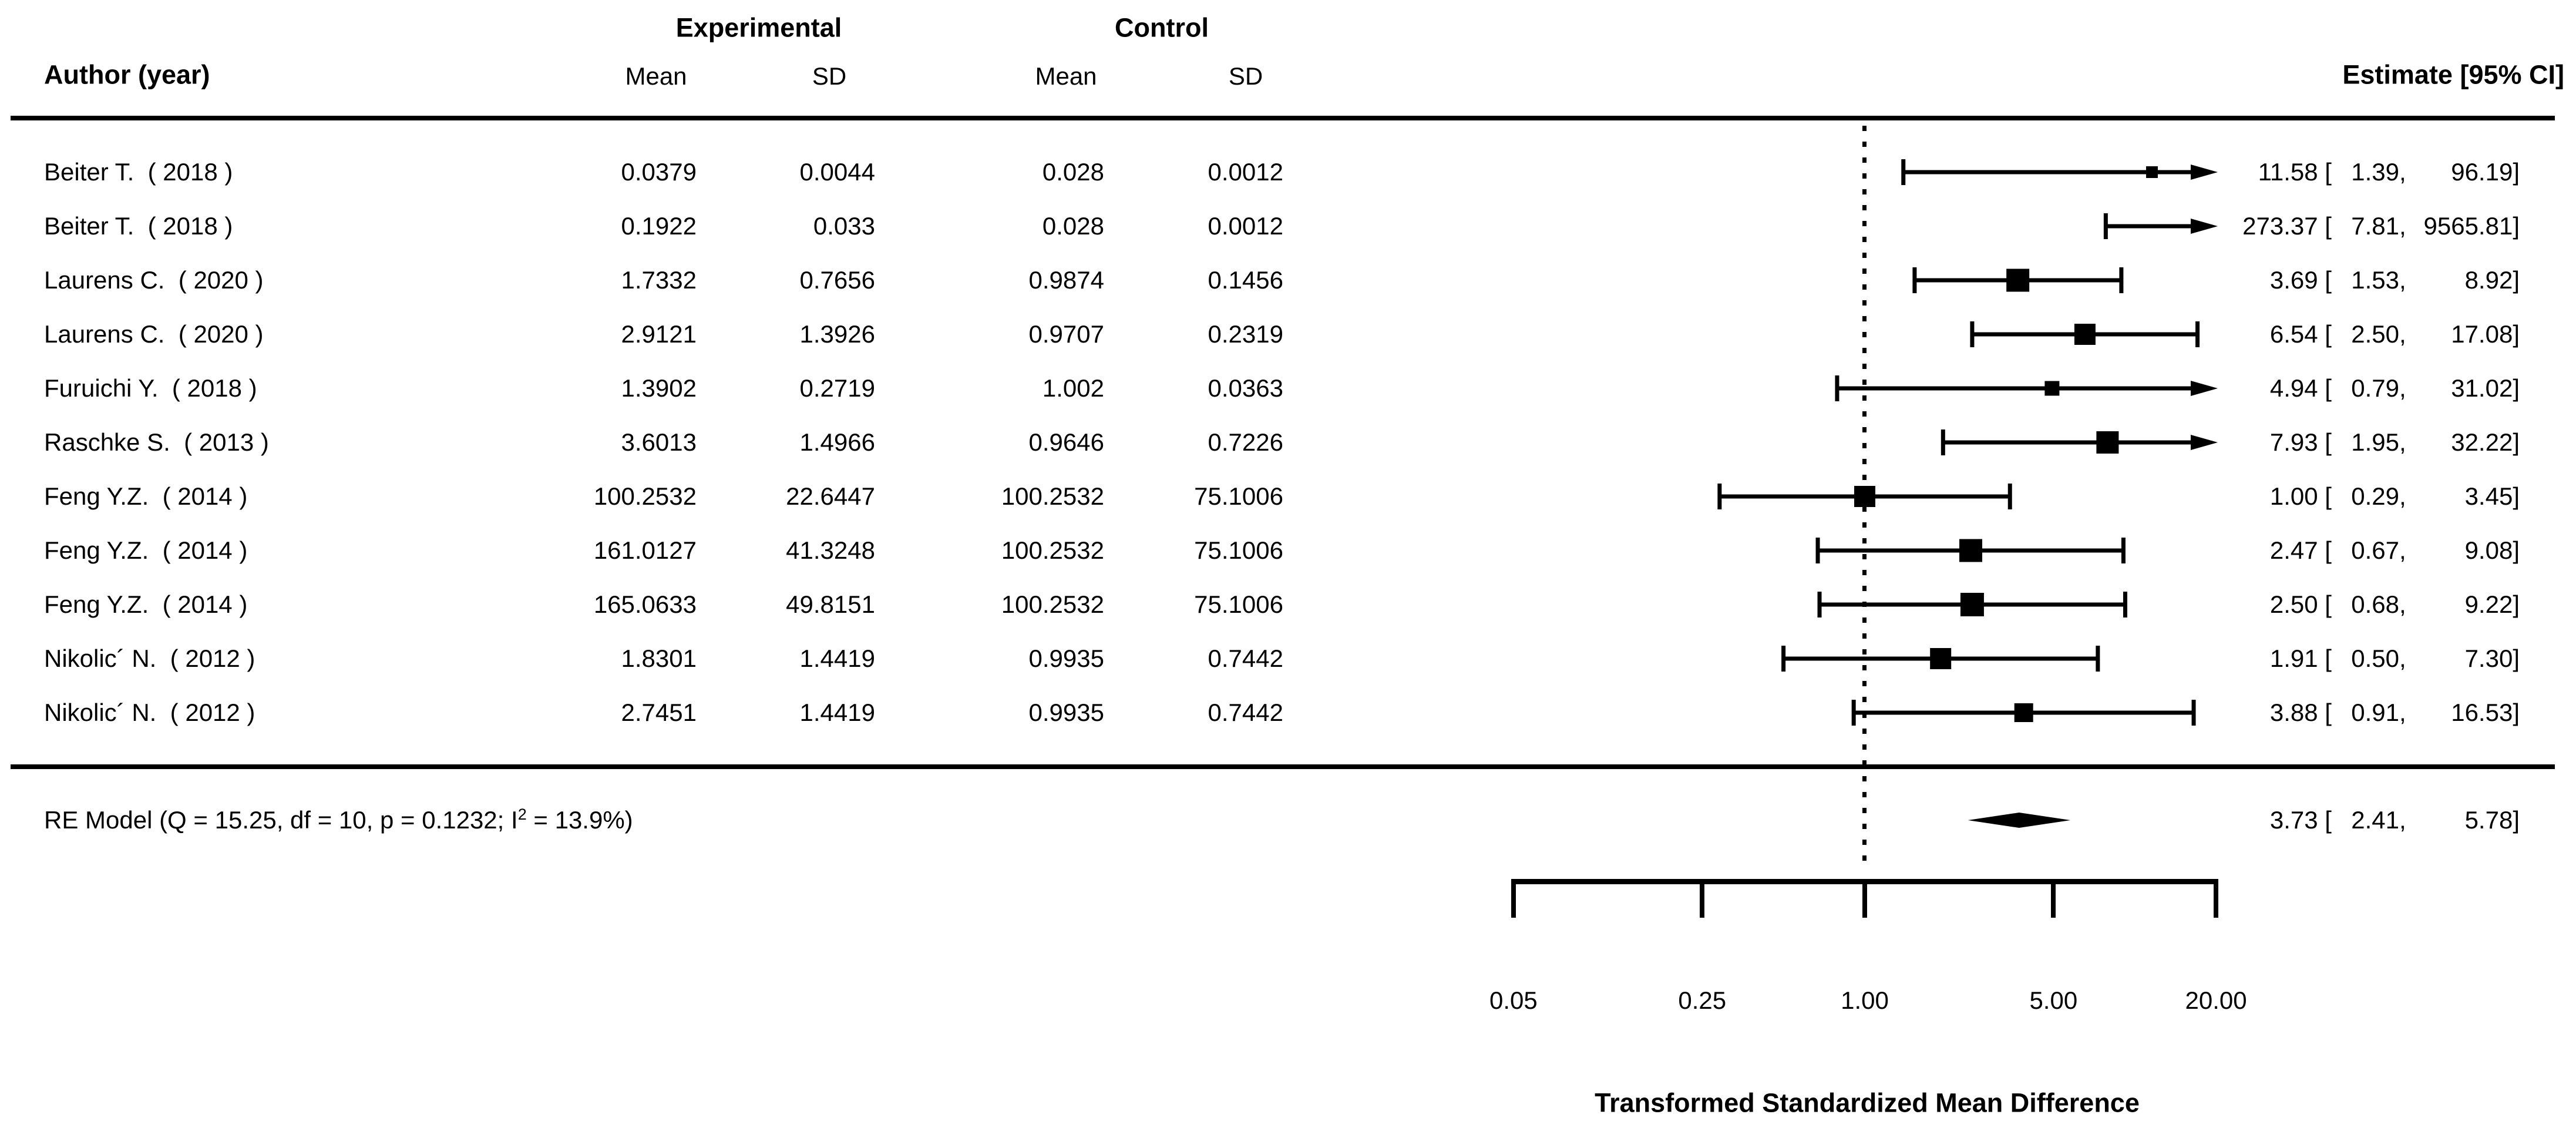  I want to click on mean-control-cell: 0.9935, so click(1066, 713).